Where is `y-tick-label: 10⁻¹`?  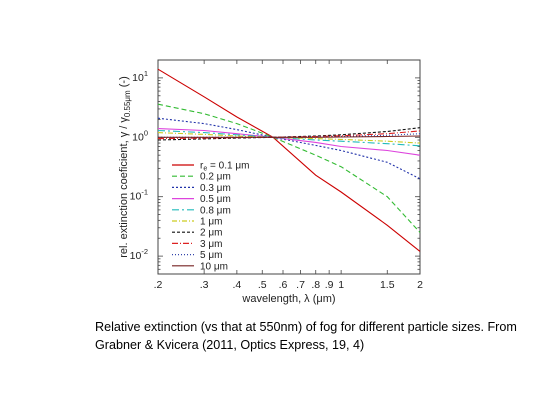 y-tick-label: 10⁻¹ is located at coordinates (139, 195).